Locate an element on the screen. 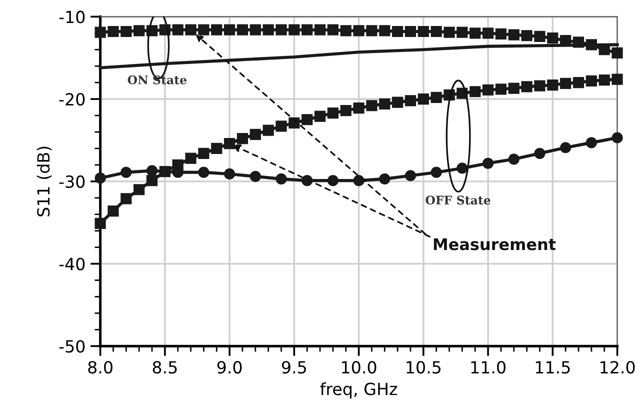 This screenshot has height=417, width=643. y-tick-label: -20 is located at coordinates (72, 99).